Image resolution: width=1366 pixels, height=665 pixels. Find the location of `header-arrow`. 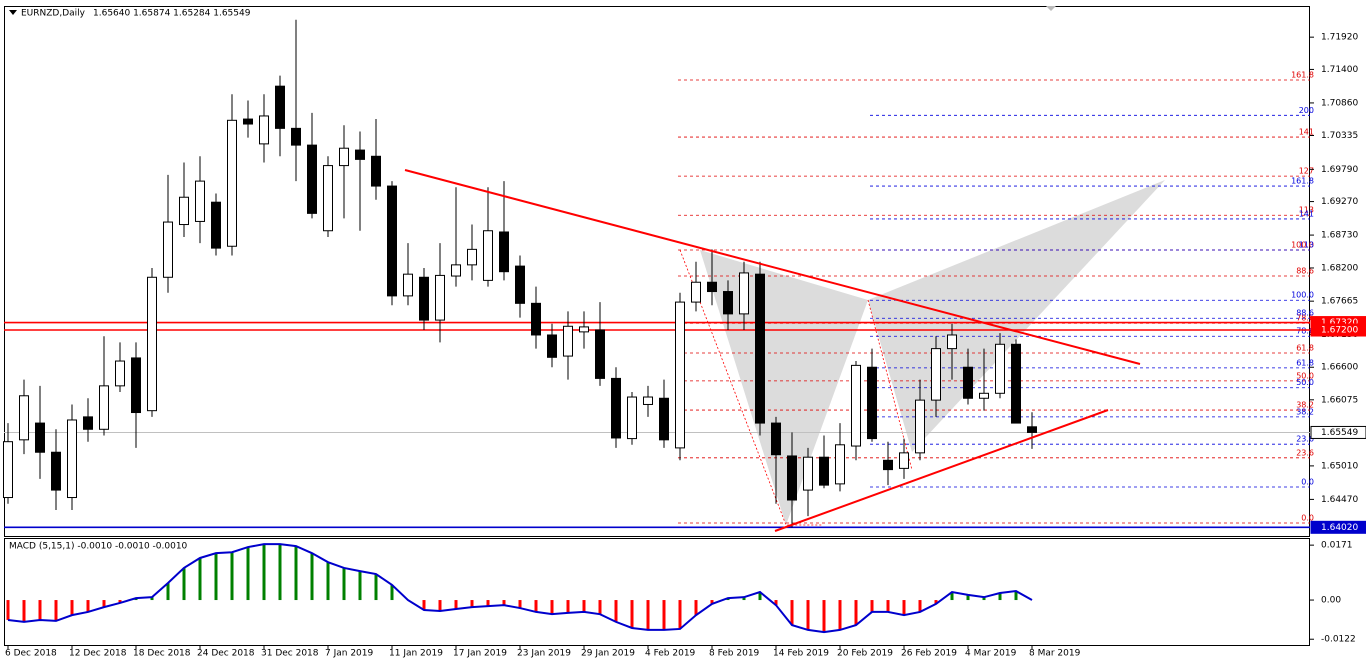

header-arrow is located at coordinates (13, 12).